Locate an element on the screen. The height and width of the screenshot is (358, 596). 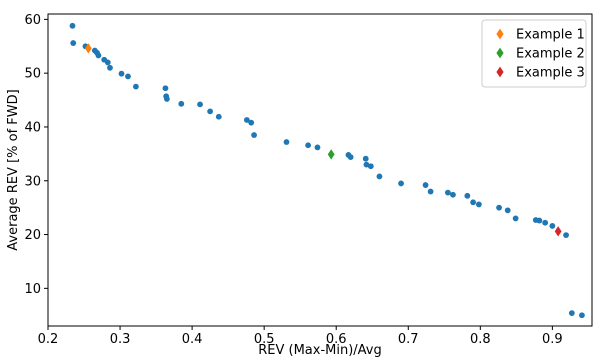
legend-label: Example 1 is located at coordinates (550, 35).